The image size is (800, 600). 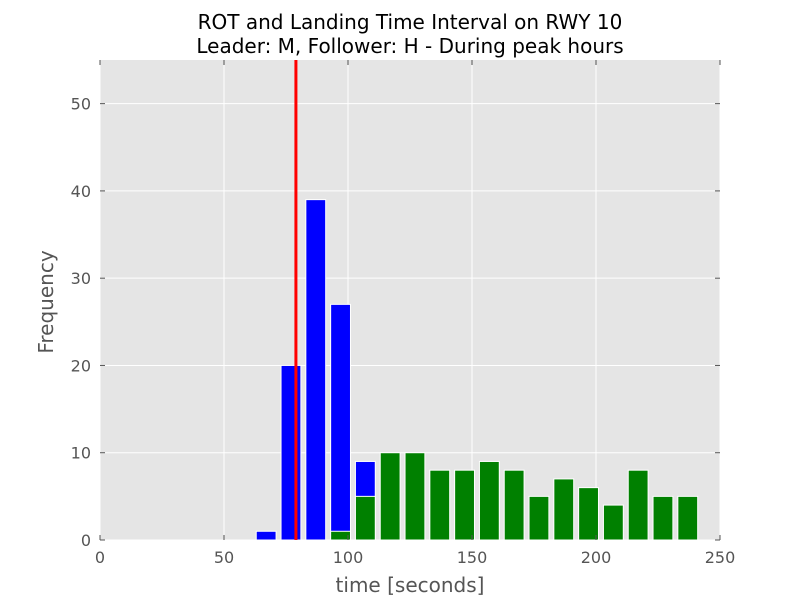 What do you see at coordinates (410, 22) in the screenshot?
I see `chart-title-line-1: ROT and Landing Time Interval on RWY 10` at bounding box center [410, 22].